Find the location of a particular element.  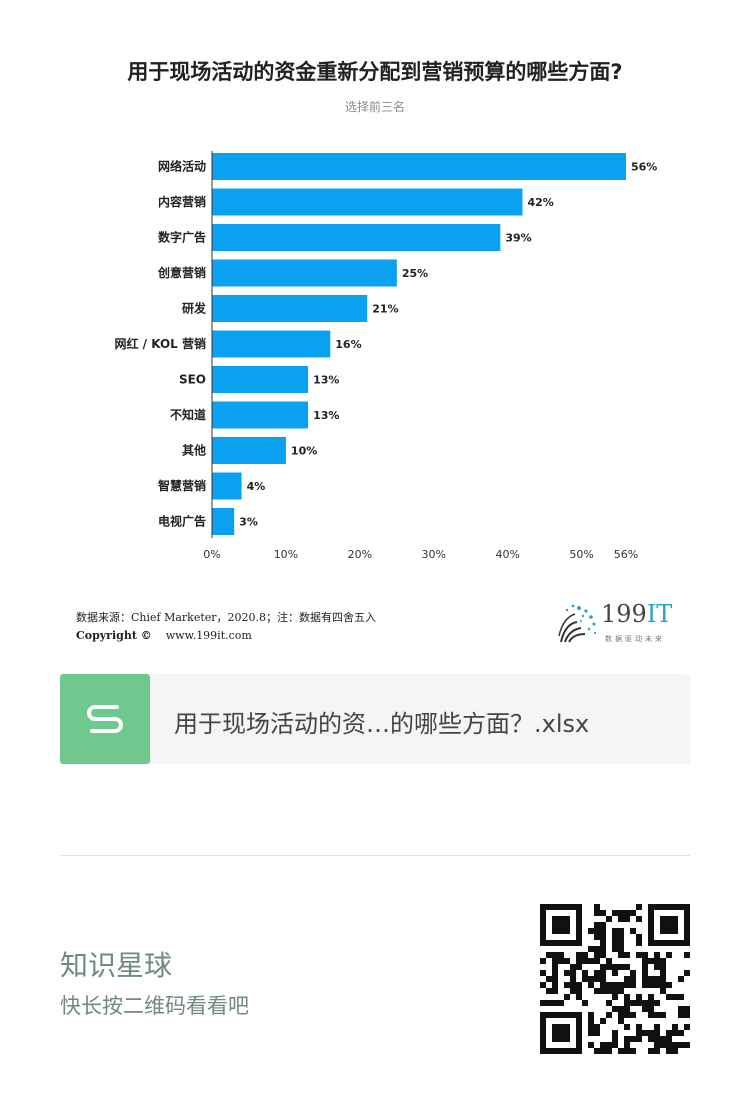

logo-slogan: 数据驱动未来 is located at coordinates (635, 639).